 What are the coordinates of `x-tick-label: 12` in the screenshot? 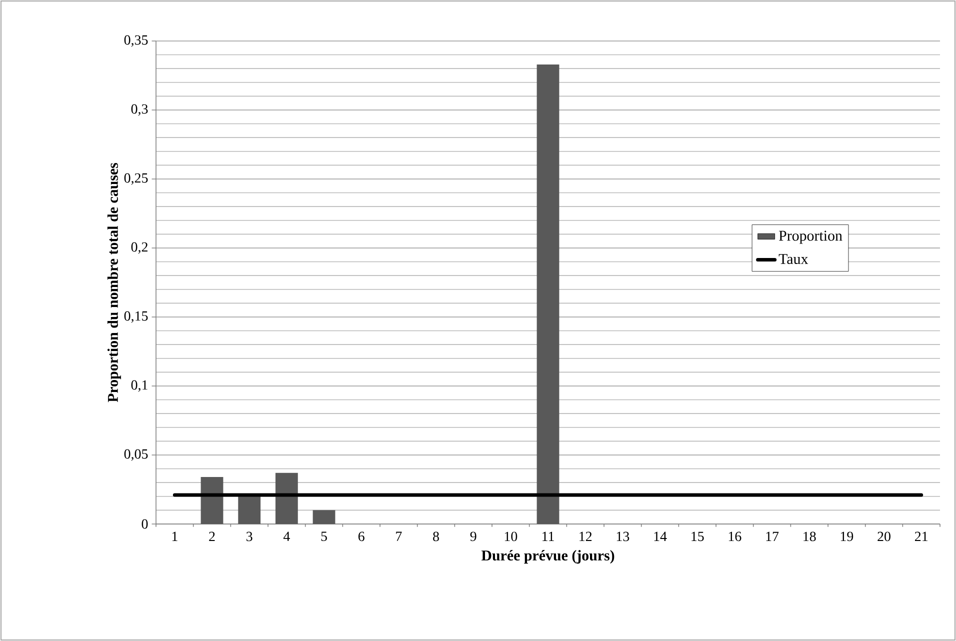 It's located at (586, 536).